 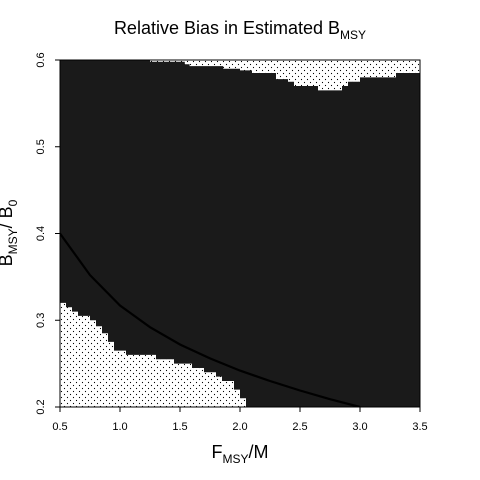 I want to click on x-tick-label: 3.0, so click(x=359, y=427).